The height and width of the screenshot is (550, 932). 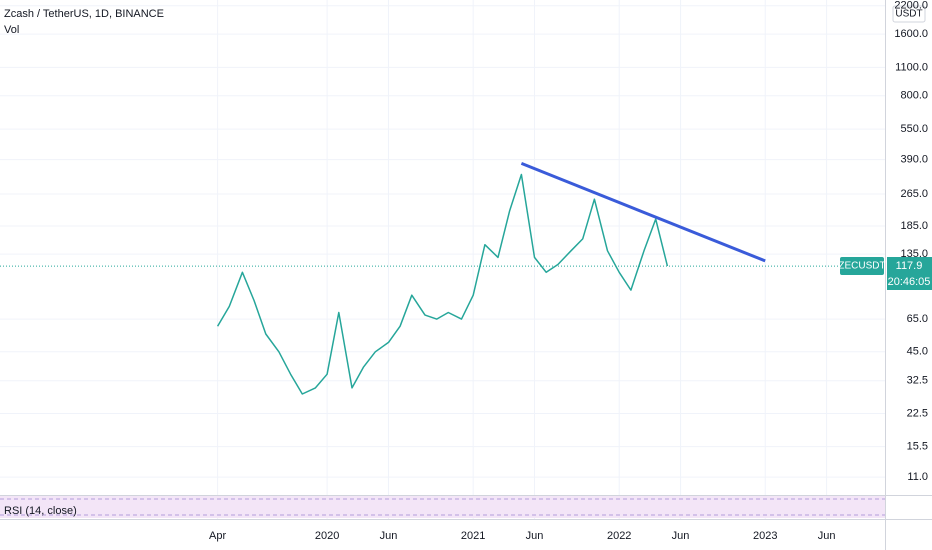 What do you see at coordinates (917, 352) in the screenshot?
I see `y-tick-label: 45.0` at bounding box center [917, 352].